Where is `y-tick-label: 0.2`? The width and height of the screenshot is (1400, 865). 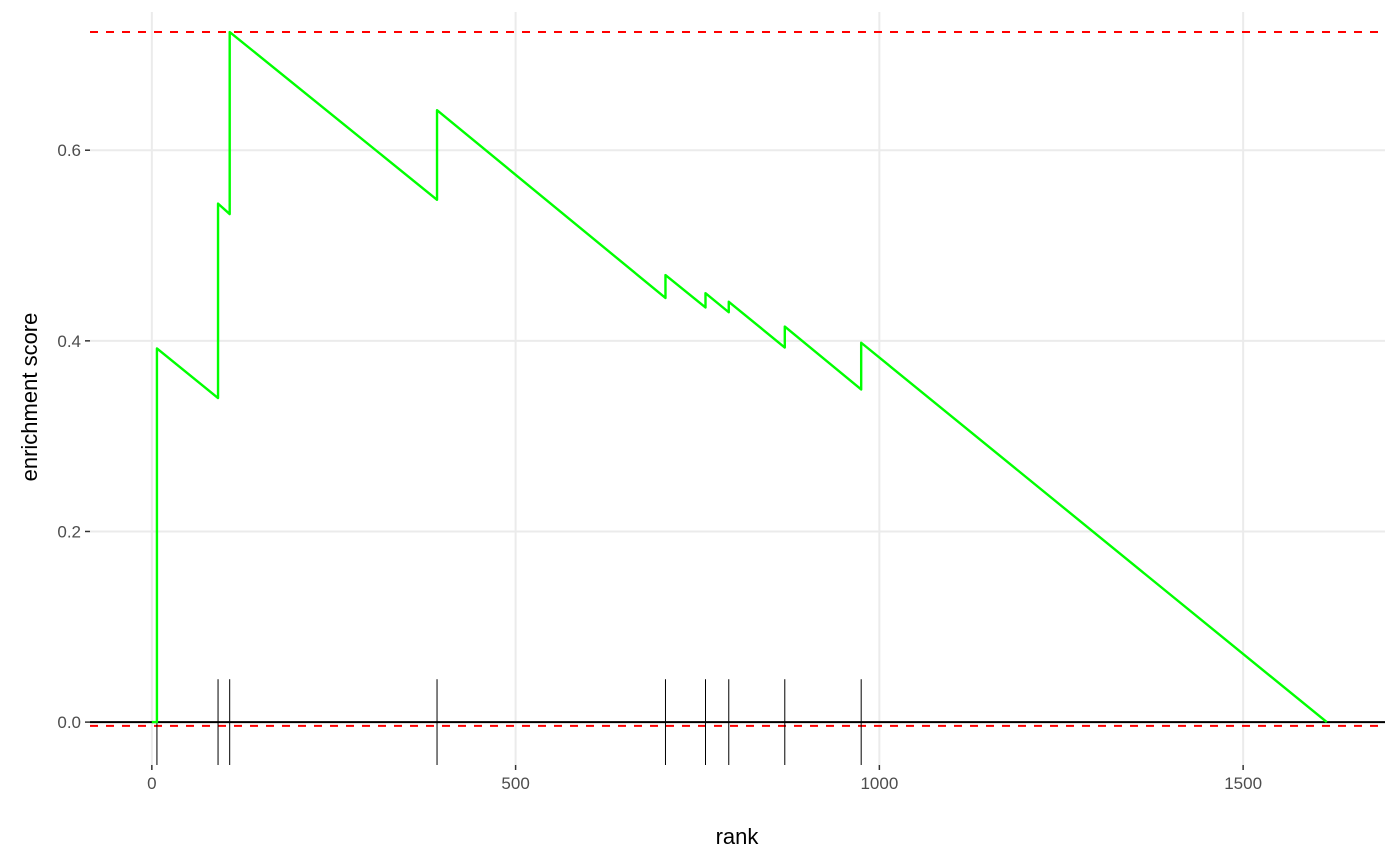
y-tick-label: 0.2 is located at coordinates (69, 531).